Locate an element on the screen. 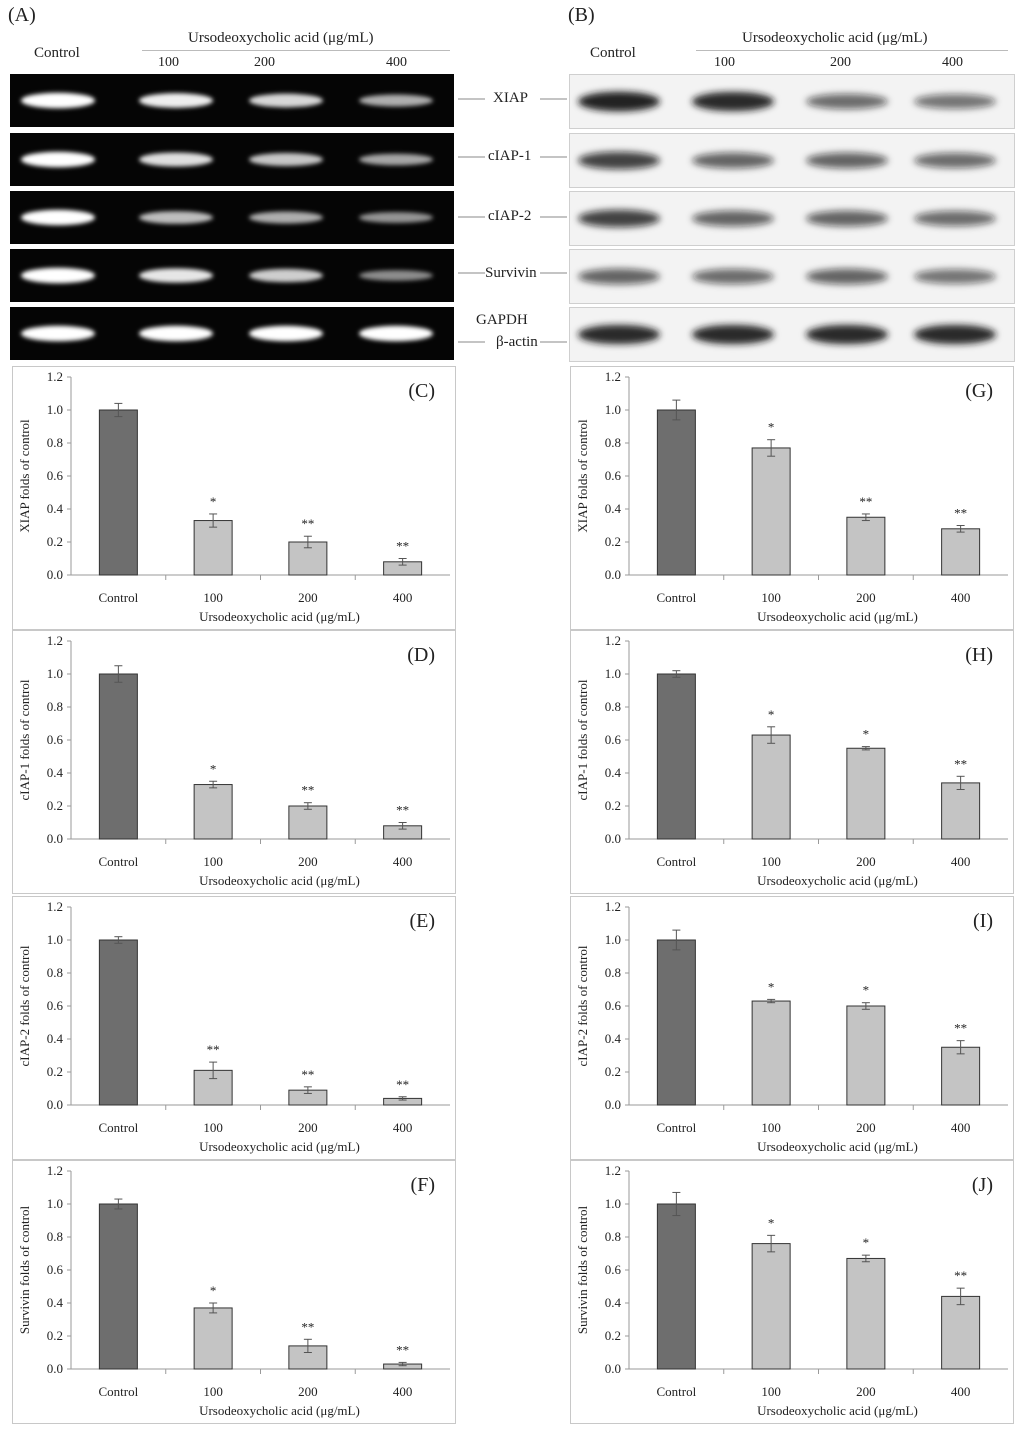  panel-letter: (J) is located at coordinates (982, 1185).